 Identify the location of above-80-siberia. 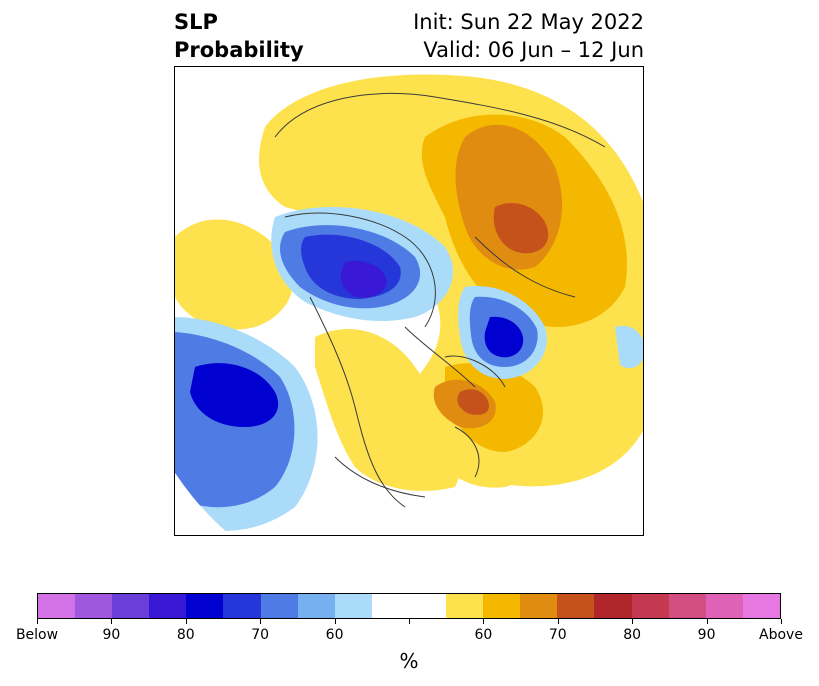
(521, 228).